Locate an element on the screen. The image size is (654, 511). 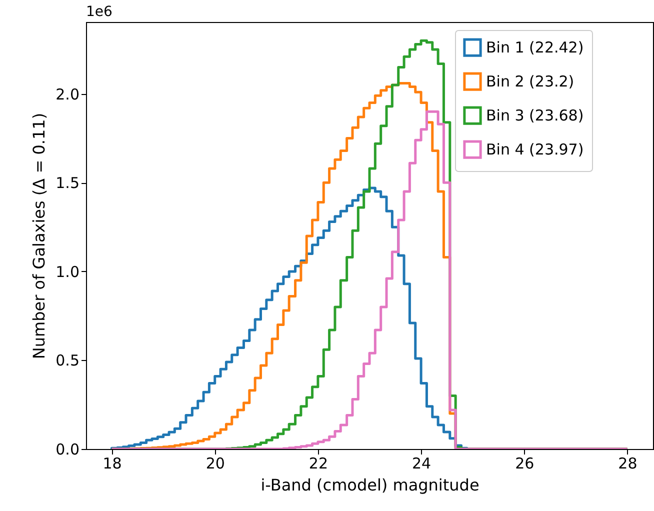
legend-label: Bin 4 (23.97) is located at coordinates (535, 149).